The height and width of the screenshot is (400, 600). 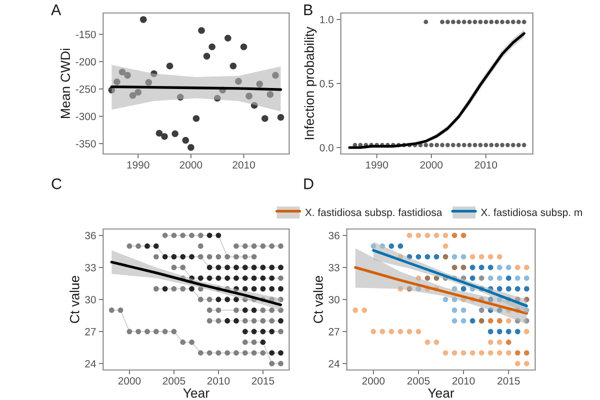 What do you see at coordinates (310, 83) in the screenshot?
I see `y-axis-title: Infection probability` at bounding box center [310, 83].